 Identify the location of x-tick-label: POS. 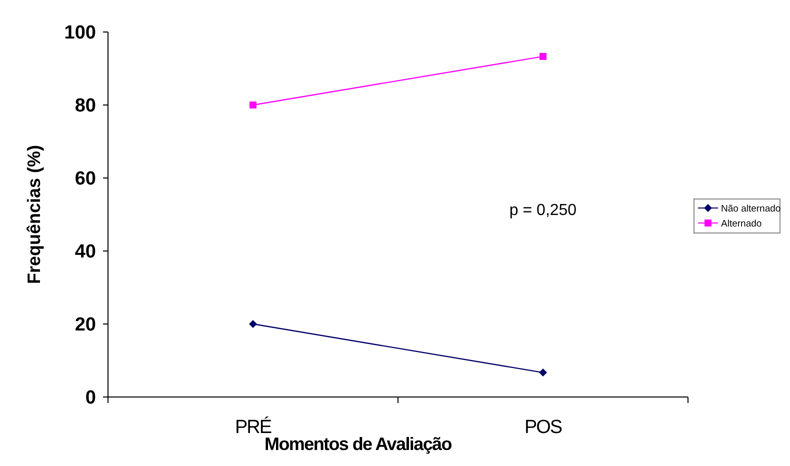
(543, 427).